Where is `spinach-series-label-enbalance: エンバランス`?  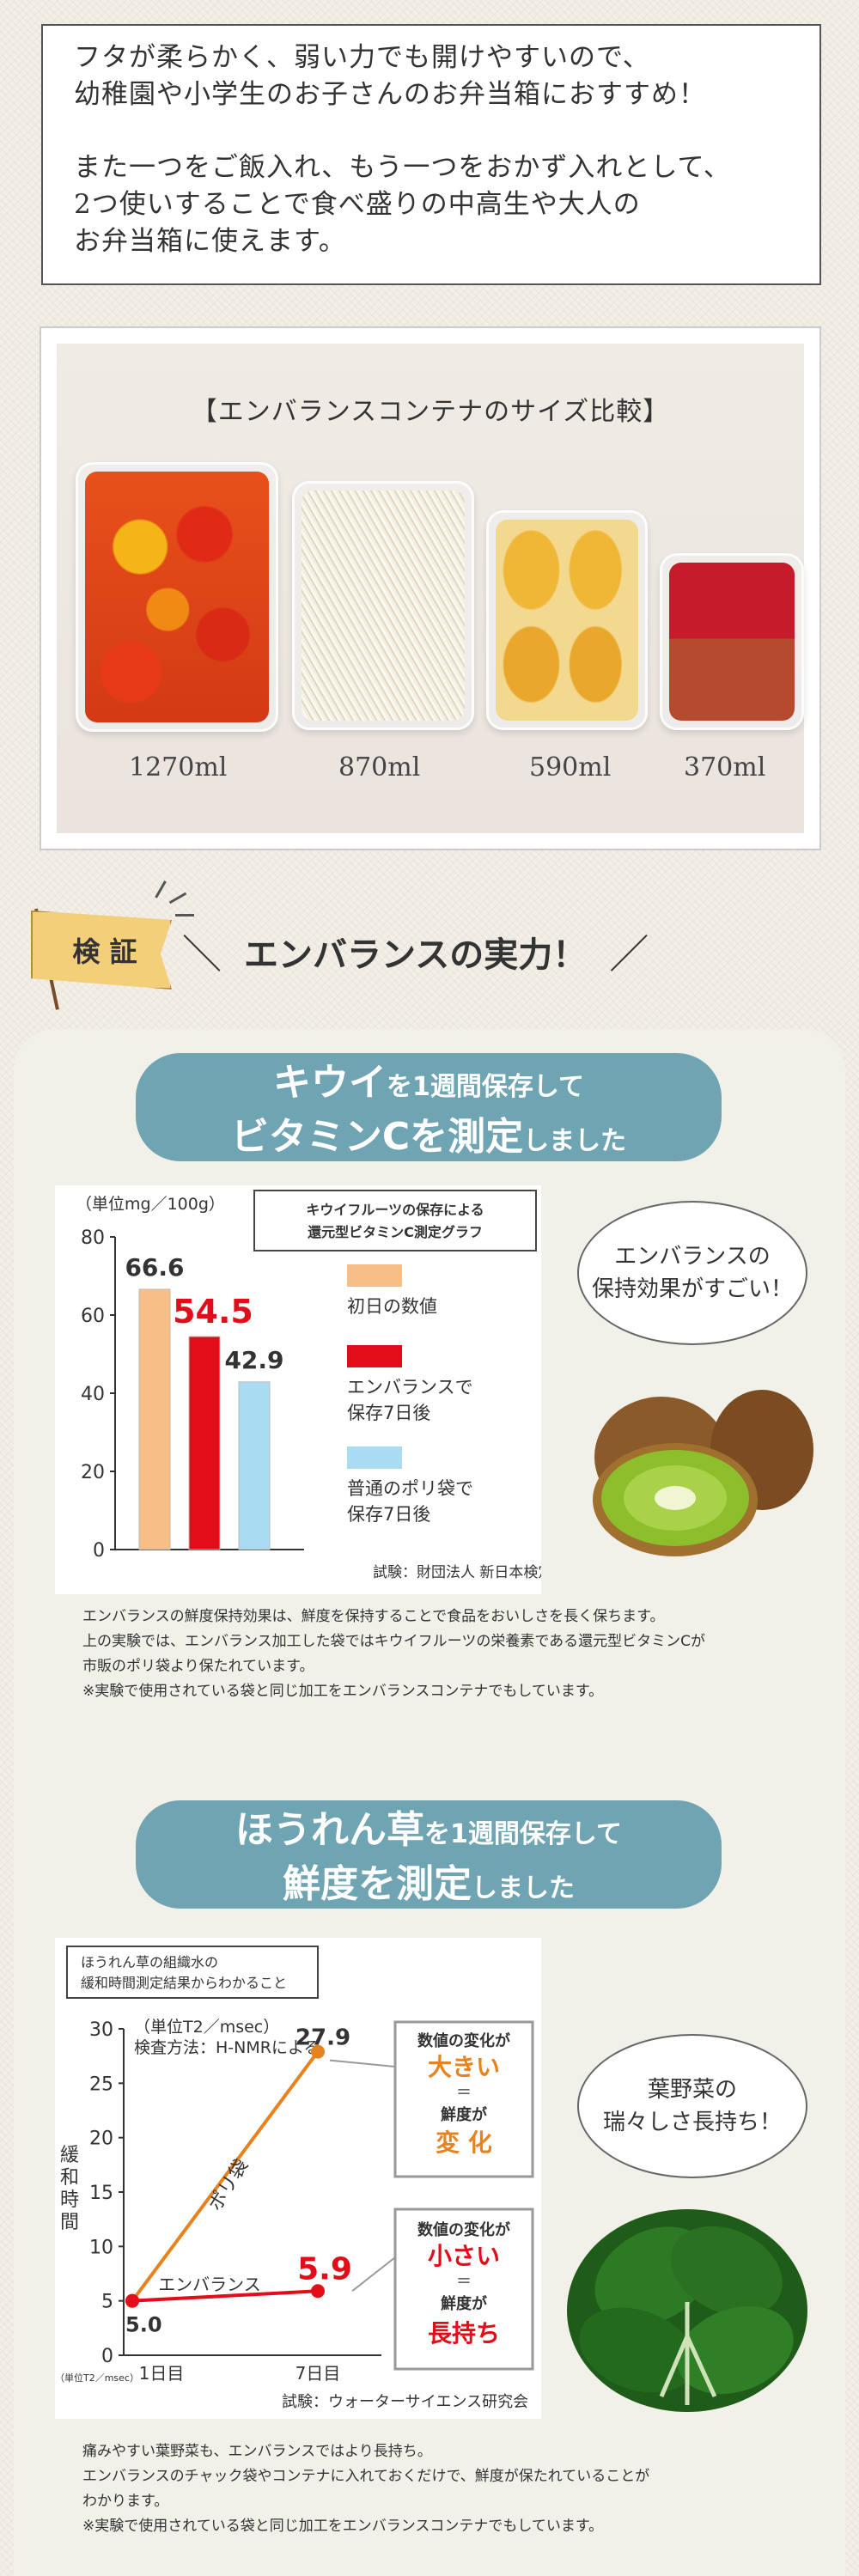 spinach-series-label-enbalance: エンバランス is located at coordinates (210, 2285).